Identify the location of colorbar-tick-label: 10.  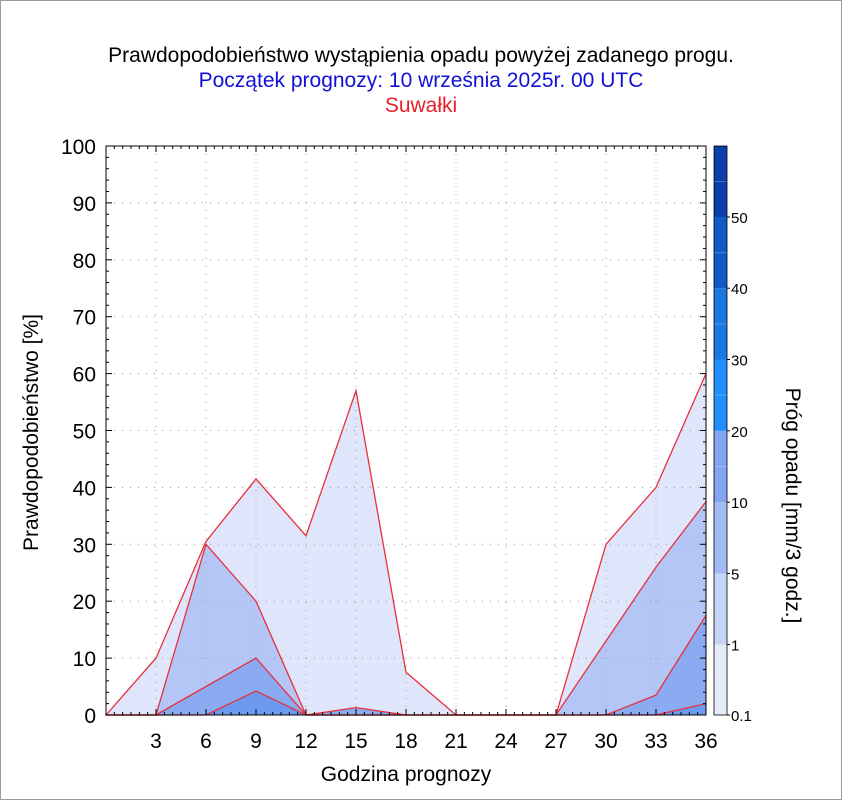
(739, 503).